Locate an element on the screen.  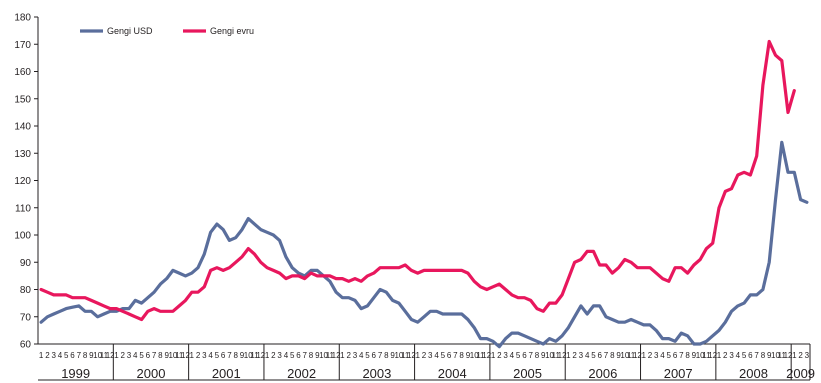
y-tick-label: 60 is located at coordinates (26, 345).